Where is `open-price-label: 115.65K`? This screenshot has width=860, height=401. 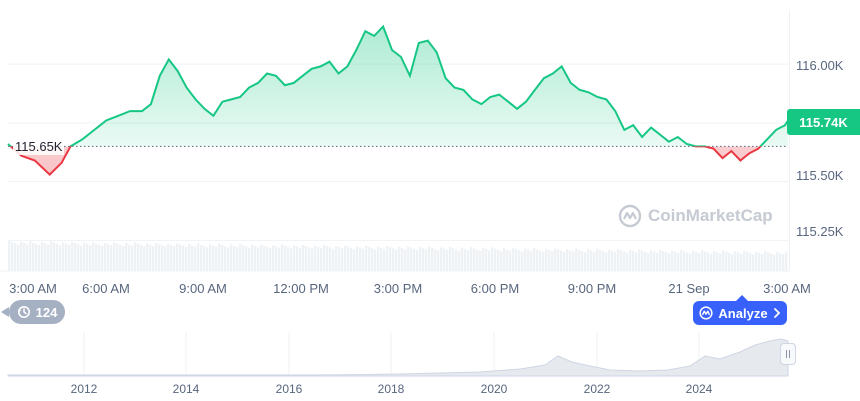 open-price-label: 115.65K is located at coordinates (39, 146).